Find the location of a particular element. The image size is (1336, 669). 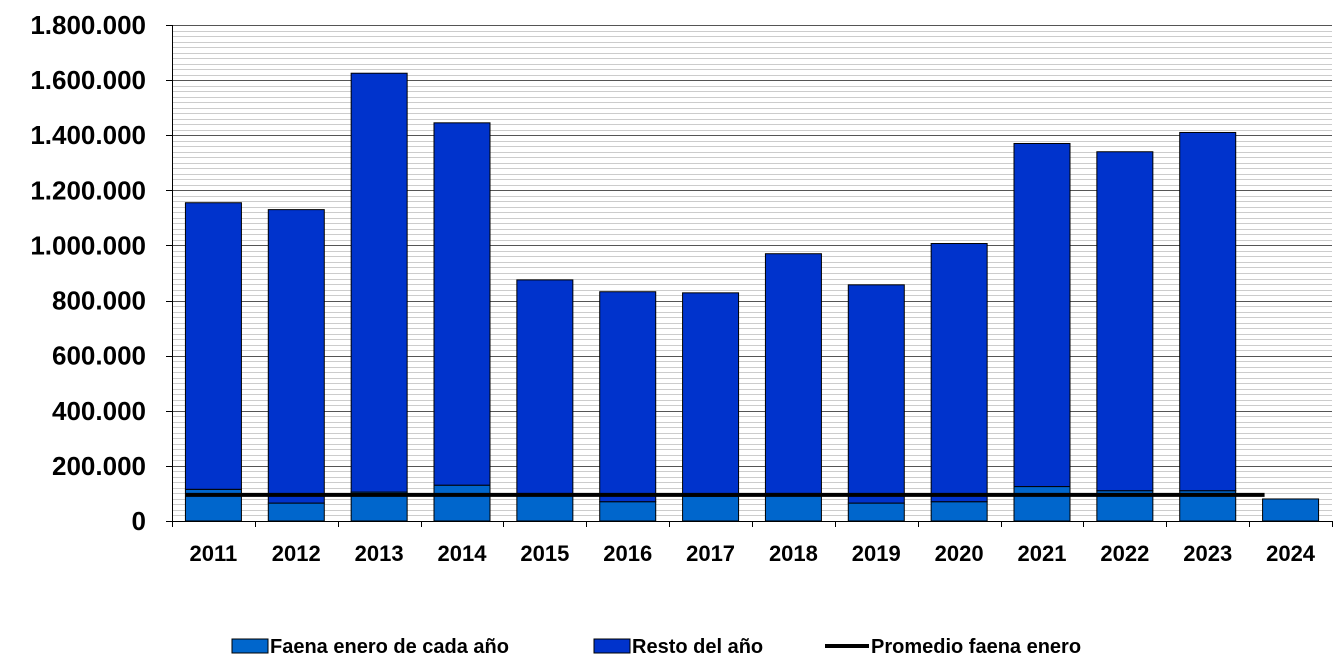

x-tick-label: 2017 is located at coordinates (710, 553).